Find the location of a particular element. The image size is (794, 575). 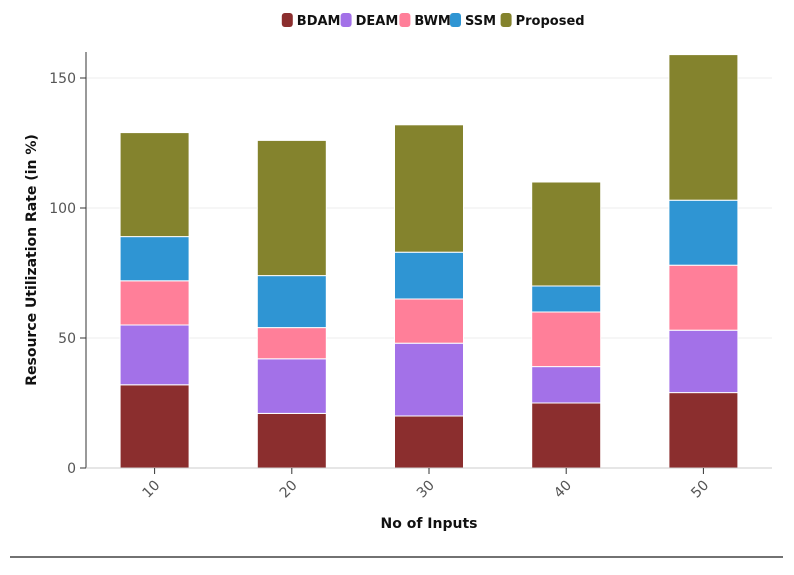

legend-label-ssm: SSM is located at coordinates (480, 21).